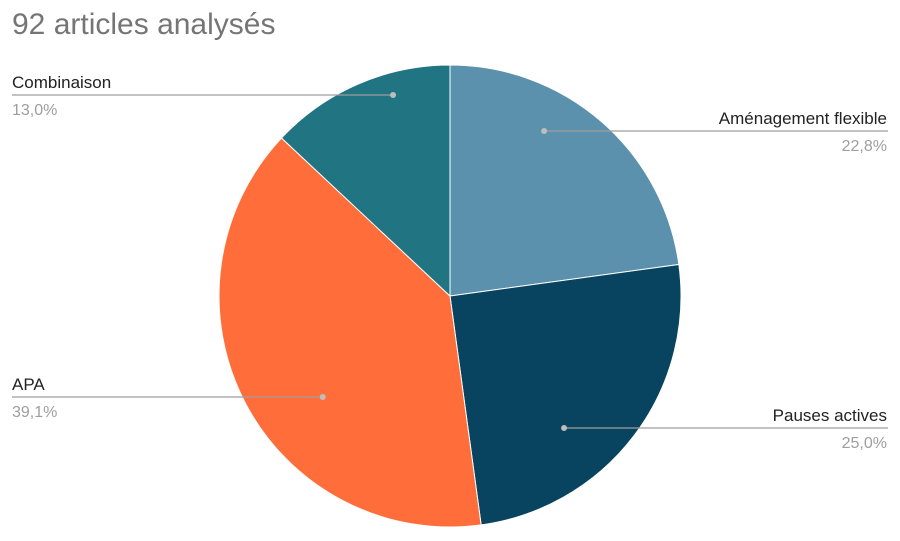 The width and height of the screenshot is (900, 541). Describe the element at coordinates (564, 428) in the screenshot. I see `callout-dot-pauses-actives` at that location.